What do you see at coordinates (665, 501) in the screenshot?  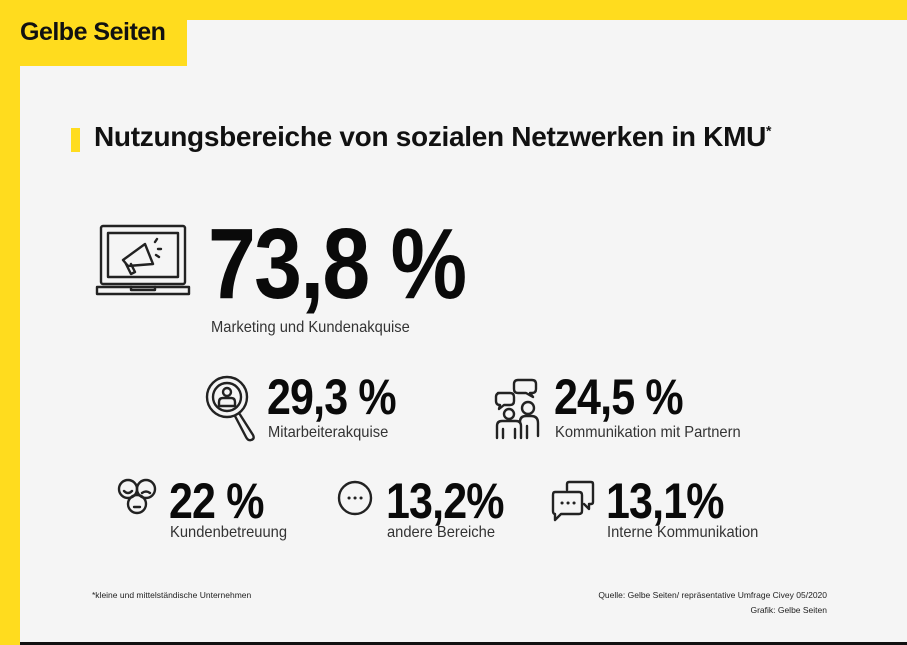 I see `stat-value-intern: 13,1%` at bounding box center [665, 501].